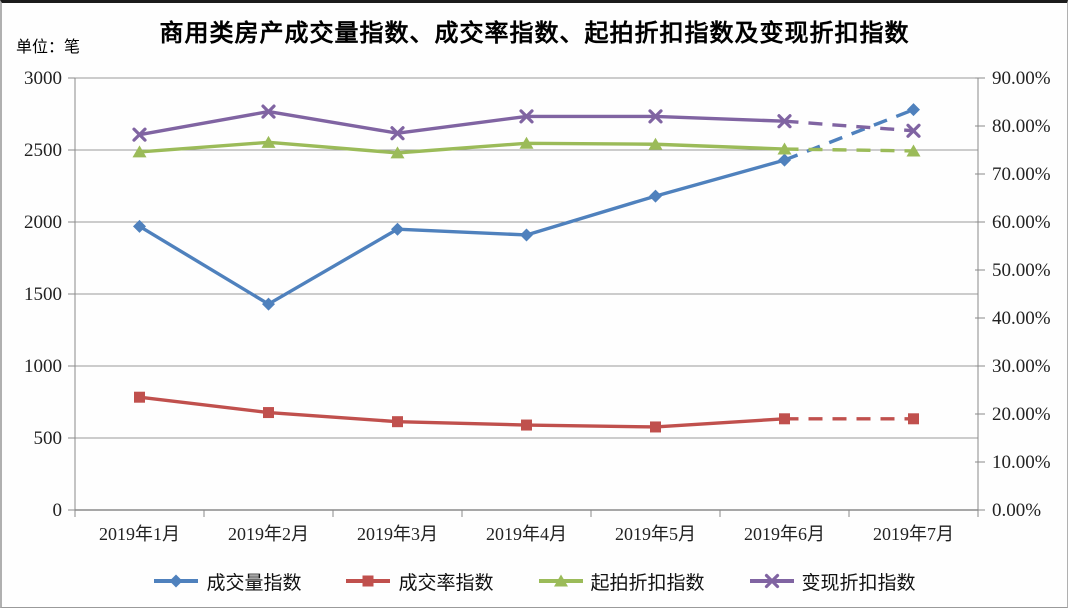  I want to click on x-axis-category-label: 2019年7月, so click(913, 534).